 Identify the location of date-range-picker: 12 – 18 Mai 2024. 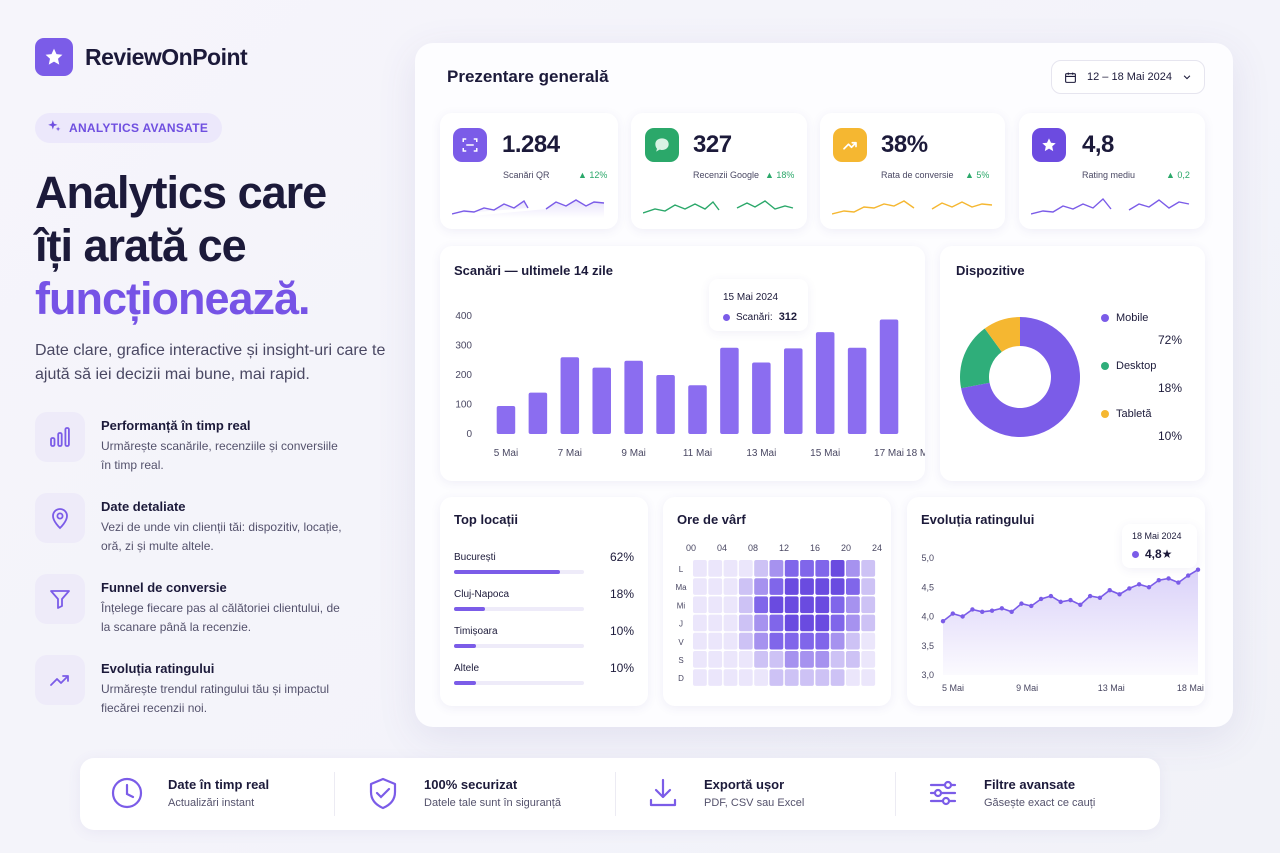
(1128, 77).